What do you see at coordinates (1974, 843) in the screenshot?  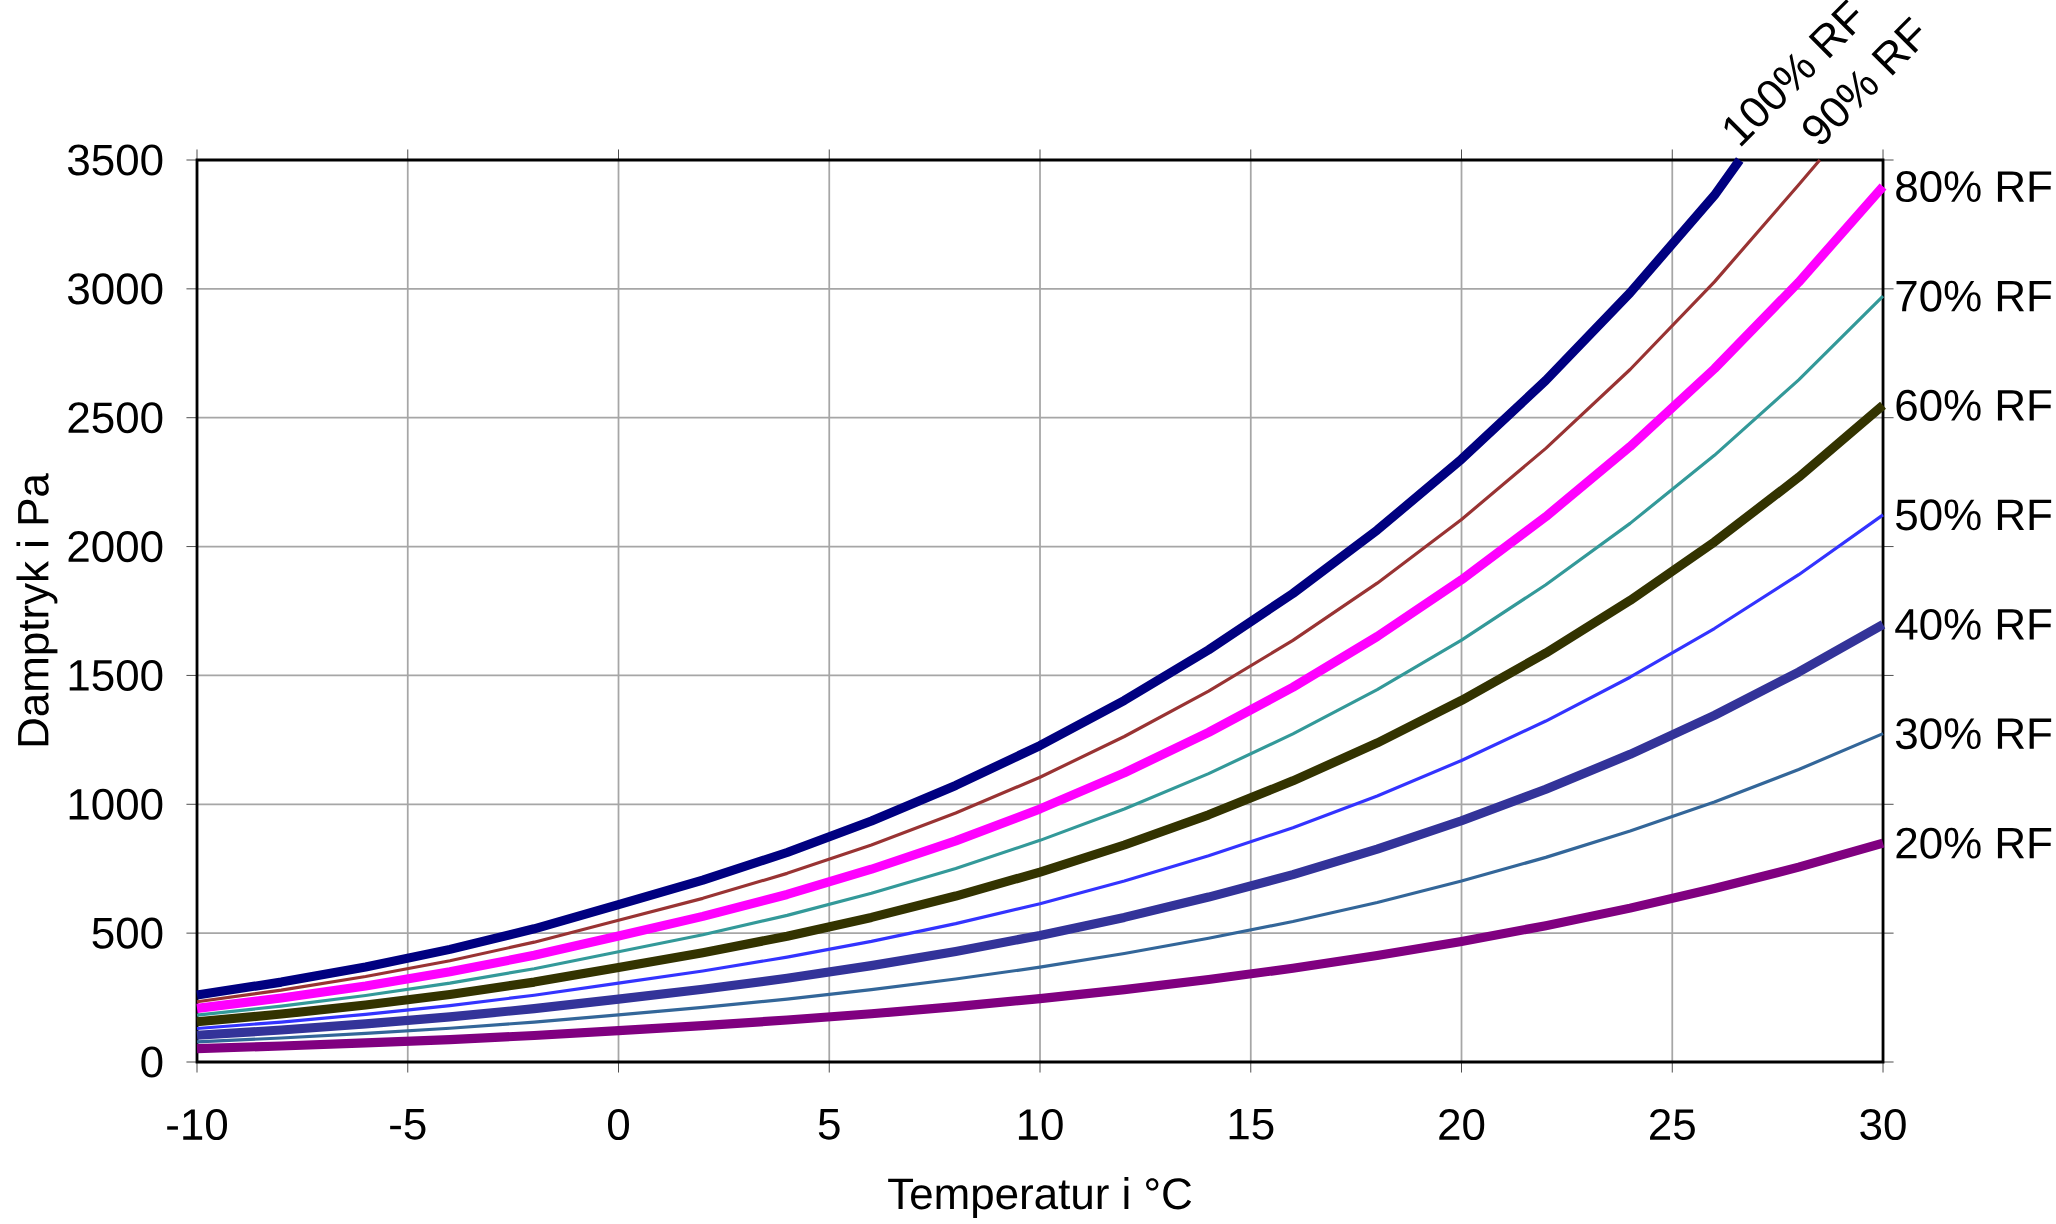 I see `series-label: 20% RF` at bounding box center [1974, 843].